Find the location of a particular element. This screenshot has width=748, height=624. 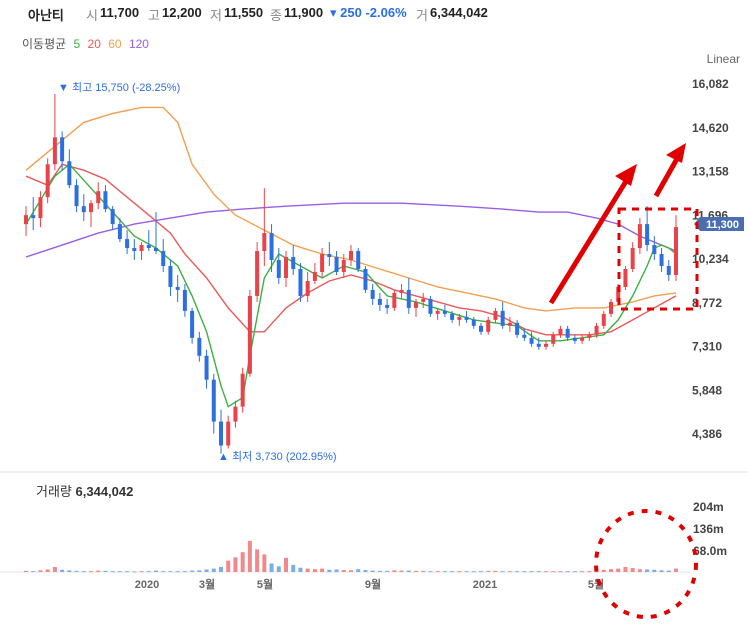

low-value: 11,550 is located at coordinates (244, 12).